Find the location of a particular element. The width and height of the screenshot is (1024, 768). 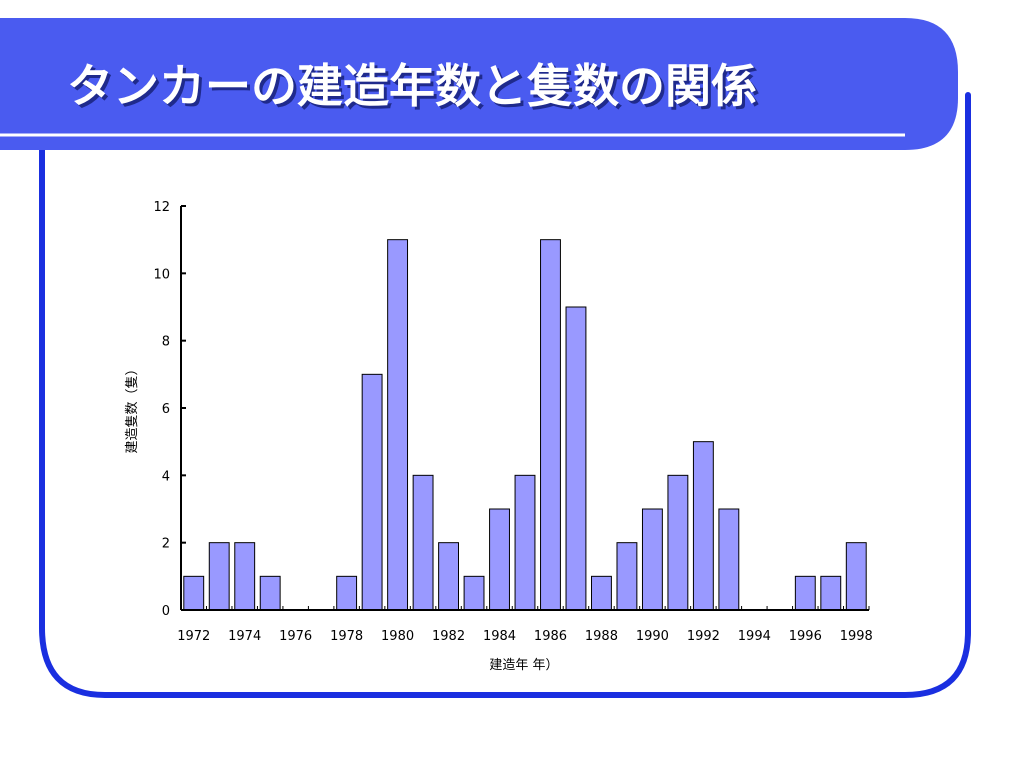

bar-1982 is located at coordinates (448, 576).